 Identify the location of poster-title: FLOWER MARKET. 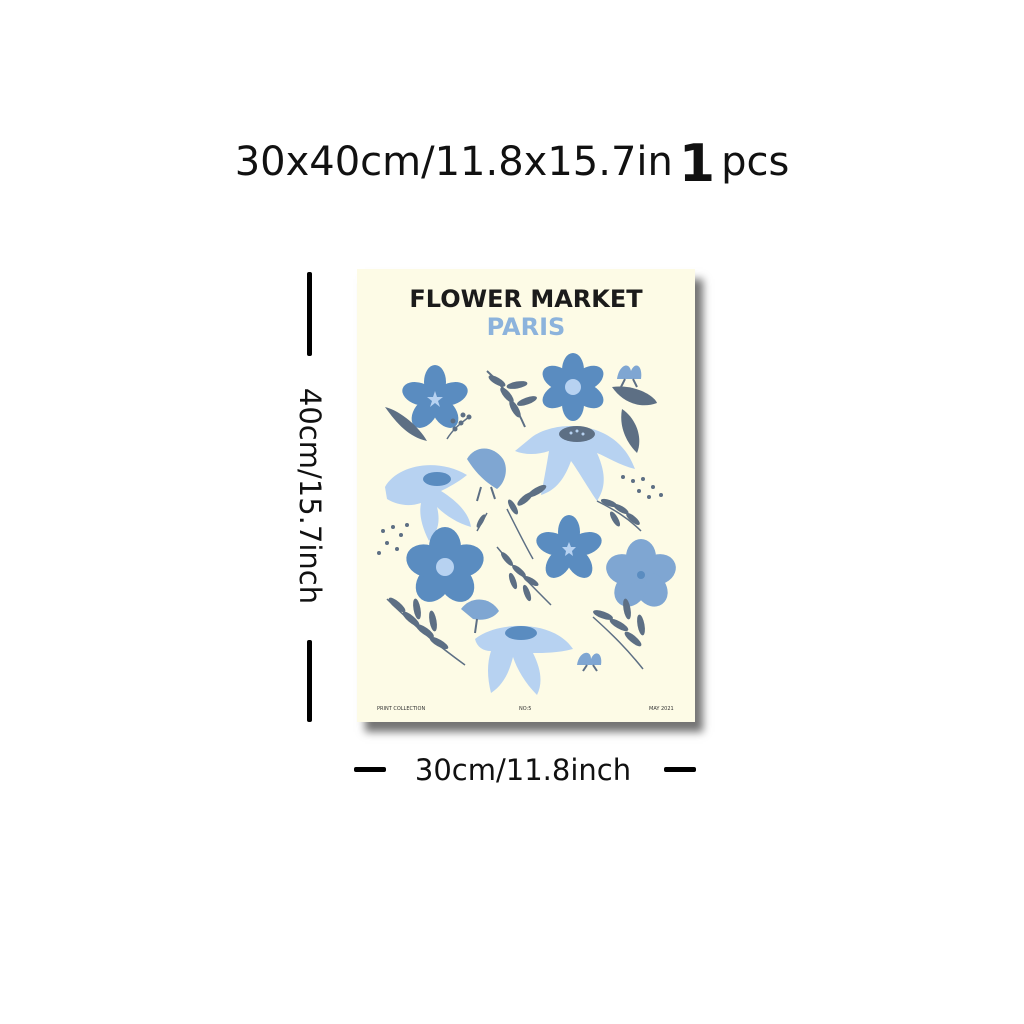
(526, 299).